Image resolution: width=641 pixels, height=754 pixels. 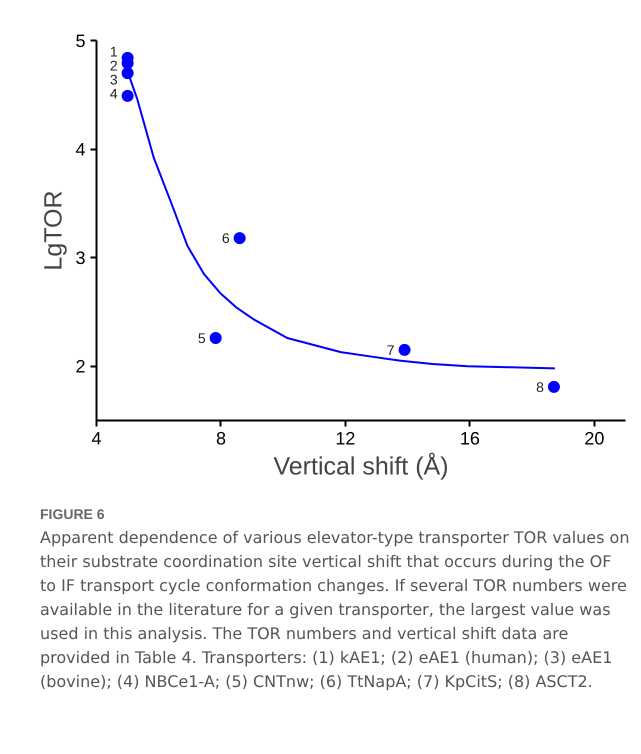 I want to click on x-axis-title: Vertical shift (Å), so click(x=361, y=466).